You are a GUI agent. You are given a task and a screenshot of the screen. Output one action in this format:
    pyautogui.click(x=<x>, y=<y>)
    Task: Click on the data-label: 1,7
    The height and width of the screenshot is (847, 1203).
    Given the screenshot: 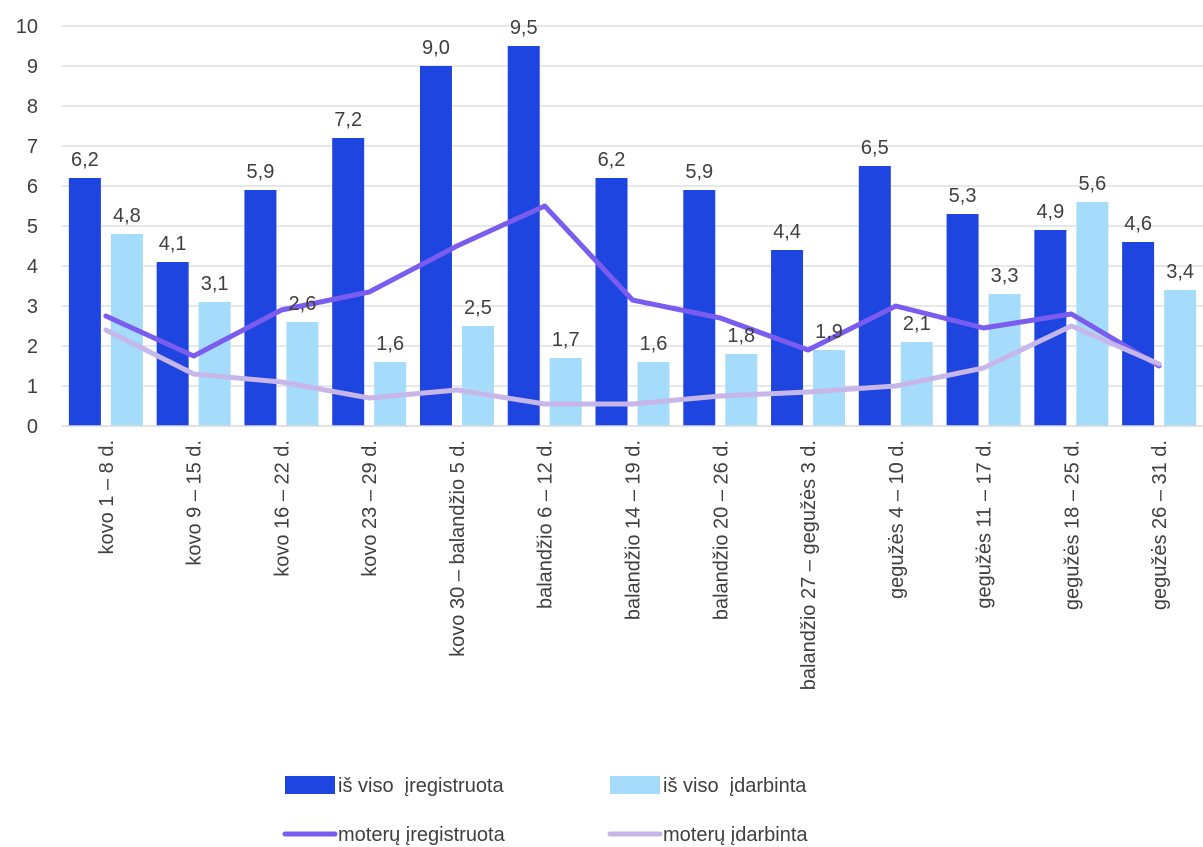 What is the action you would take?
    pyautogui.click(x=566, y=340)
    